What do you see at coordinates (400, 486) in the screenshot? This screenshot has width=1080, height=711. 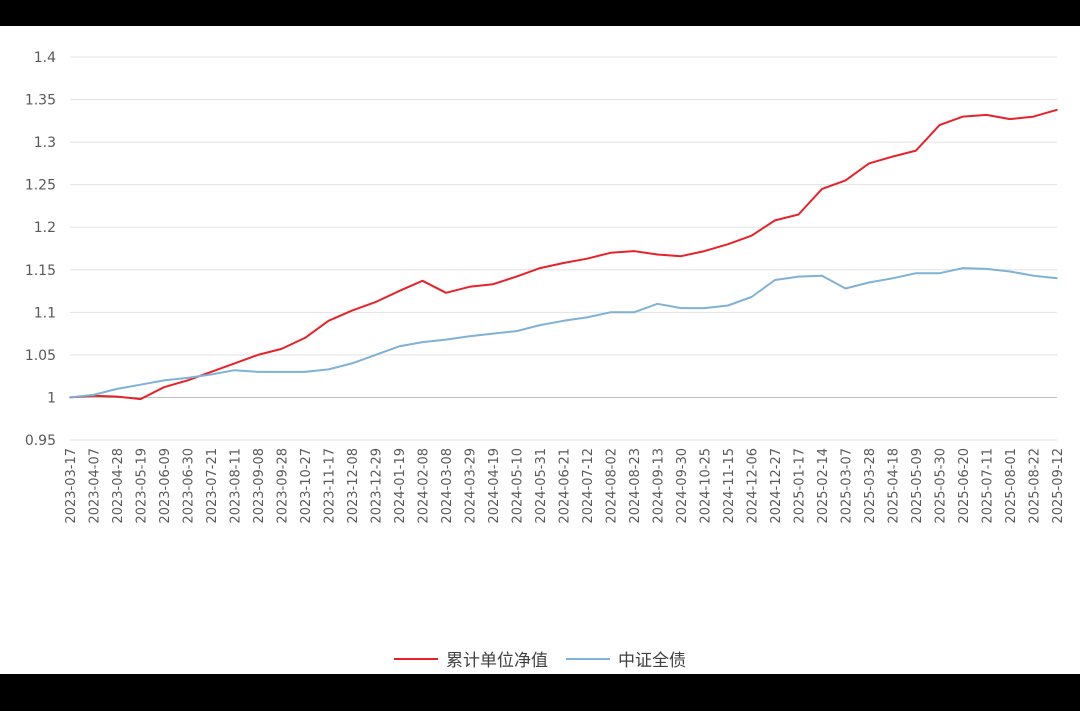 I see `x-tick-label: 2024-01-19` at bounding box center [400, 486].